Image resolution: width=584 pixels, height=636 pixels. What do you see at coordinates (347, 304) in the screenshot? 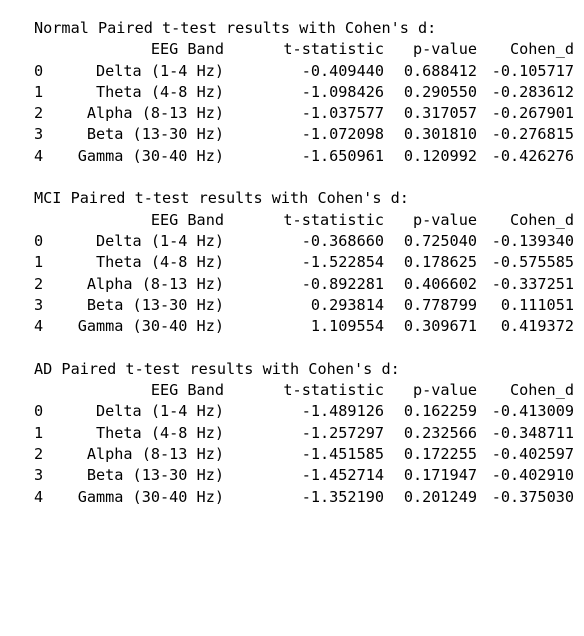
I see `t-statistic-cell: 0.293814` at bounding box center [347, 304].